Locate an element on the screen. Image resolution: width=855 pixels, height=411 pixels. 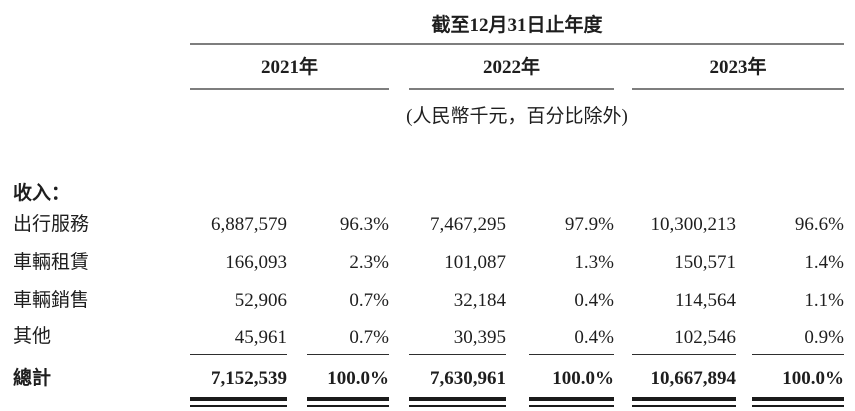
cell-travel-services-2022-amount: 7,467,295 is located at coordinates (468, 225).